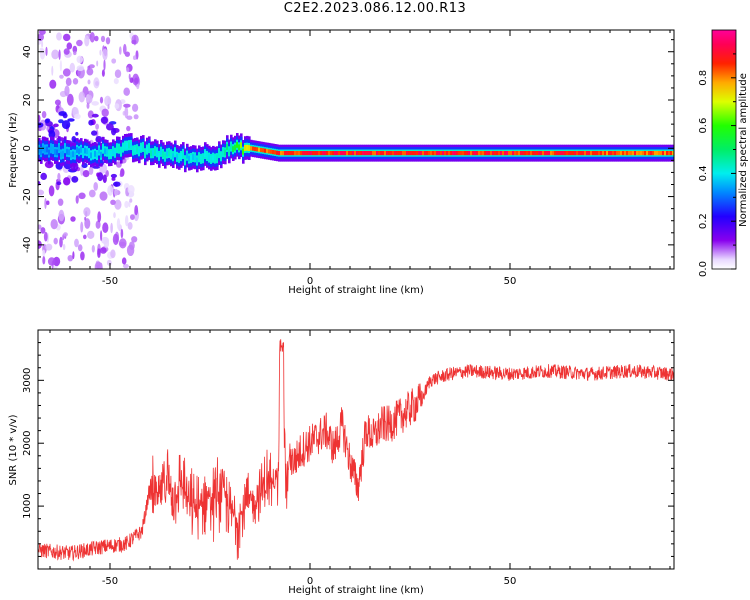 The width and height of the screenshot is (750, 600). Describe the element at coordinates (510, 581) in the screenshot. I see `x-tick-label: 50` at that location.